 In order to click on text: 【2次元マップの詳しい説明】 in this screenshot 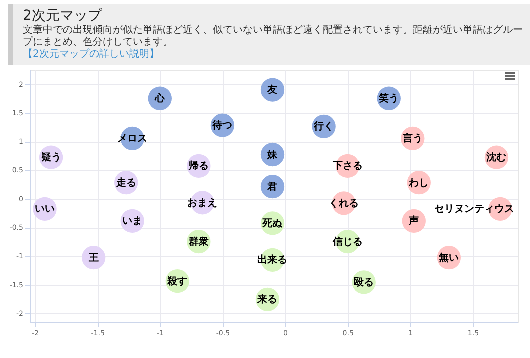, I will do `click(91, 55)`.